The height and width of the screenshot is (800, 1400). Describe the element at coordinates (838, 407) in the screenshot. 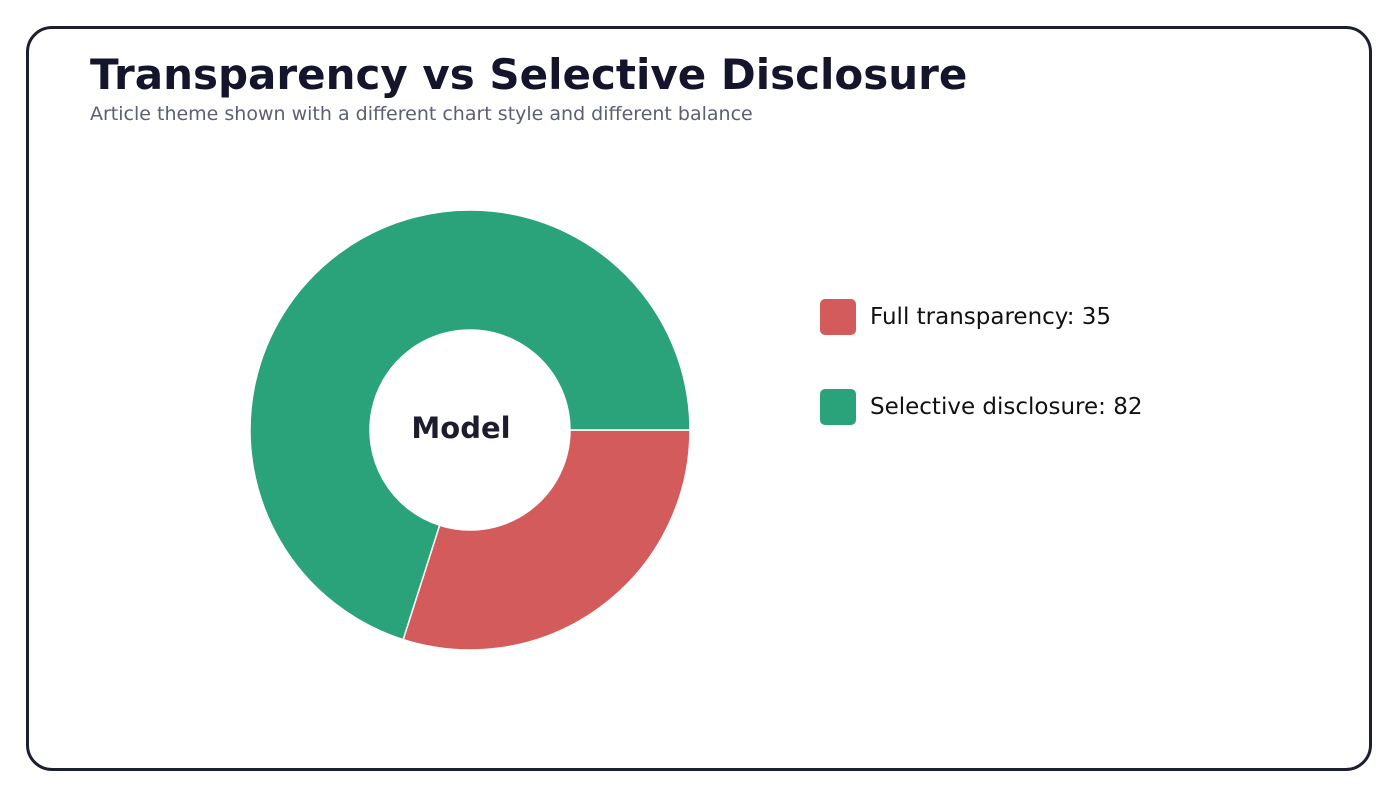

I see `legend-swatch-selective-disclosure` at that location.